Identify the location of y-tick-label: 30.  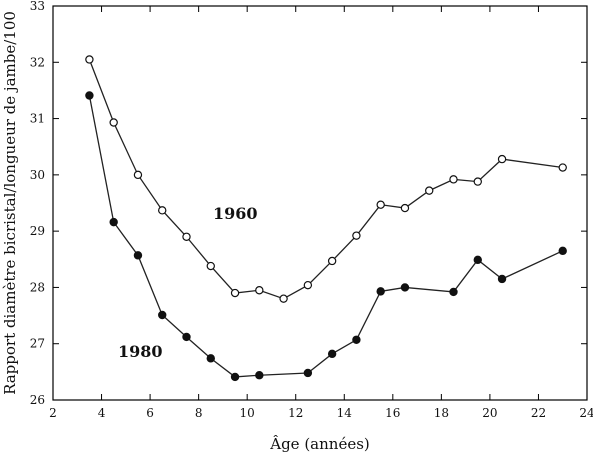
(37, 175).